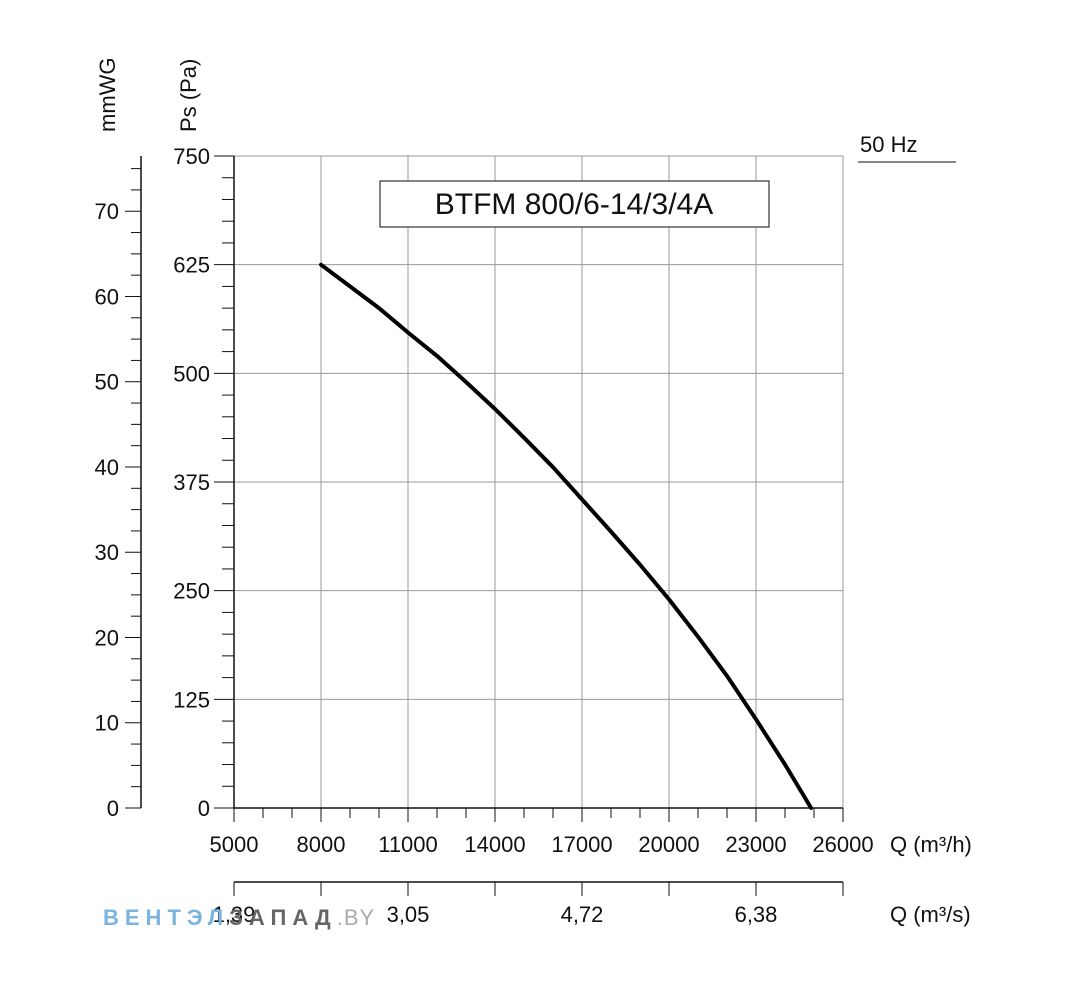 The image size is (1075, 997). I want to click on y-tick-label: 625, so click(191, 265).